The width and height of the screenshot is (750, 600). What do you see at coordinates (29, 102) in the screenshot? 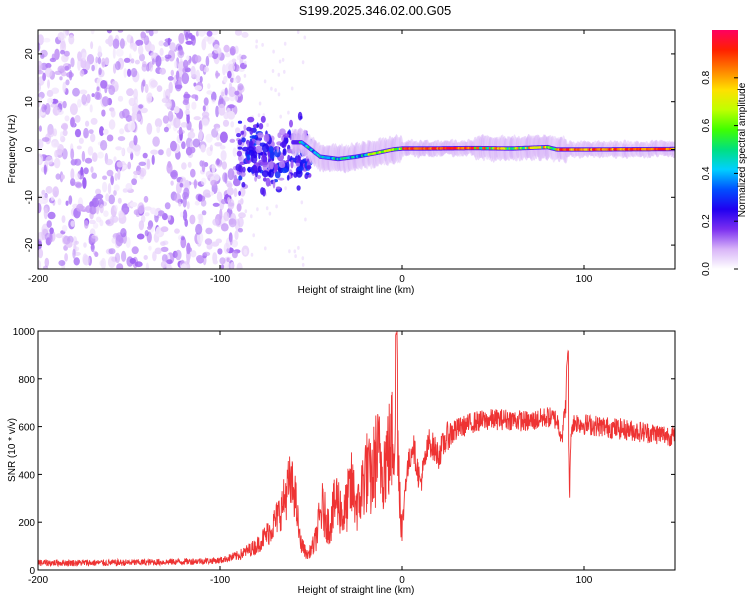
I see `spectrogram-y-tick-label: 10` at bounding box center [29, 102].